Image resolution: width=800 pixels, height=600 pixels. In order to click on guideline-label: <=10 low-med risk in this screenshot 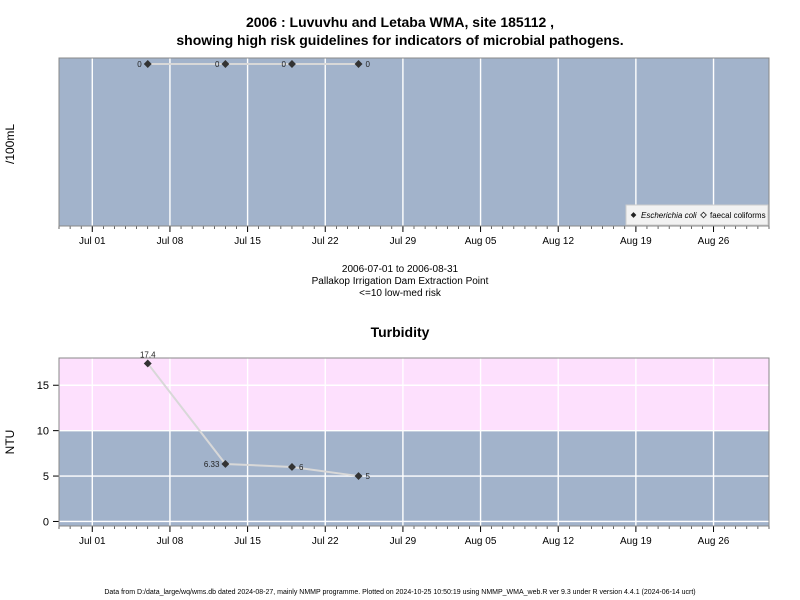, I will do `click(400, 293)`.